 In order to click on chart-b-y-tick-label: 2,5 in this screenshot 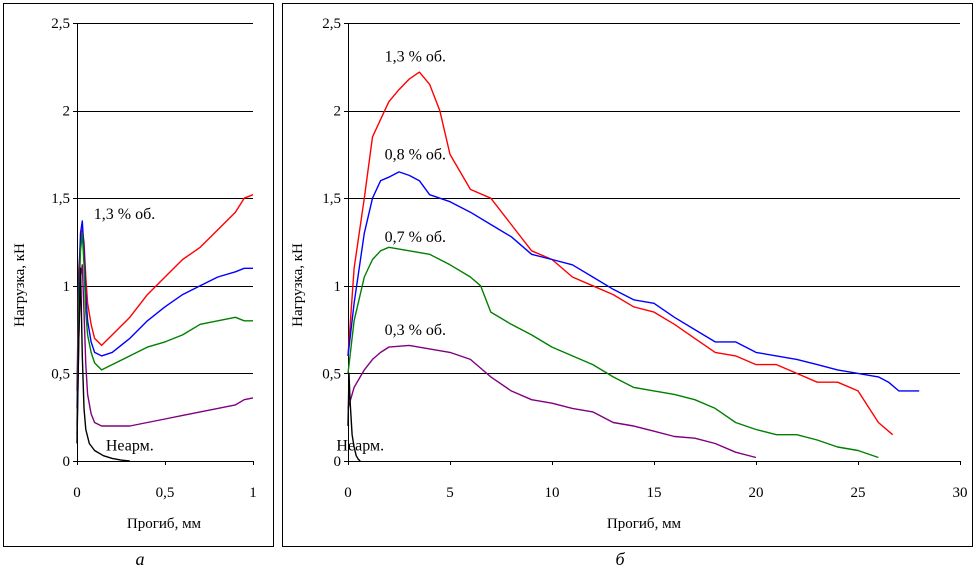, I will do `click(331, 24)`.